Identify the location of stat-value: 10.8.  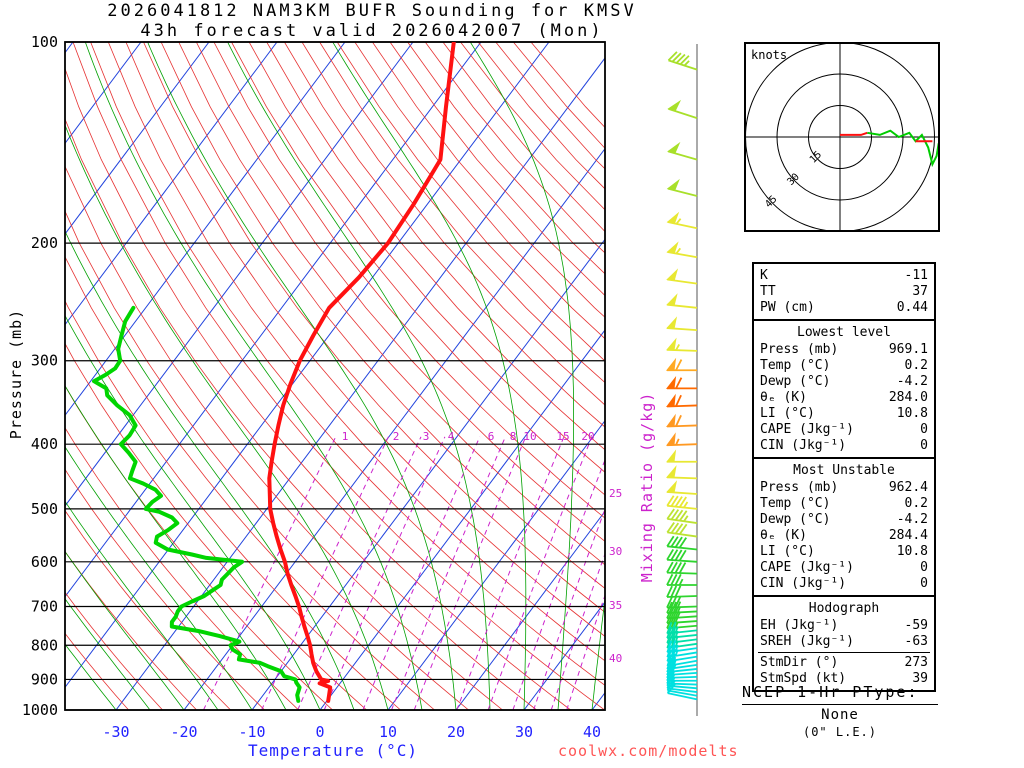
(912, 551).